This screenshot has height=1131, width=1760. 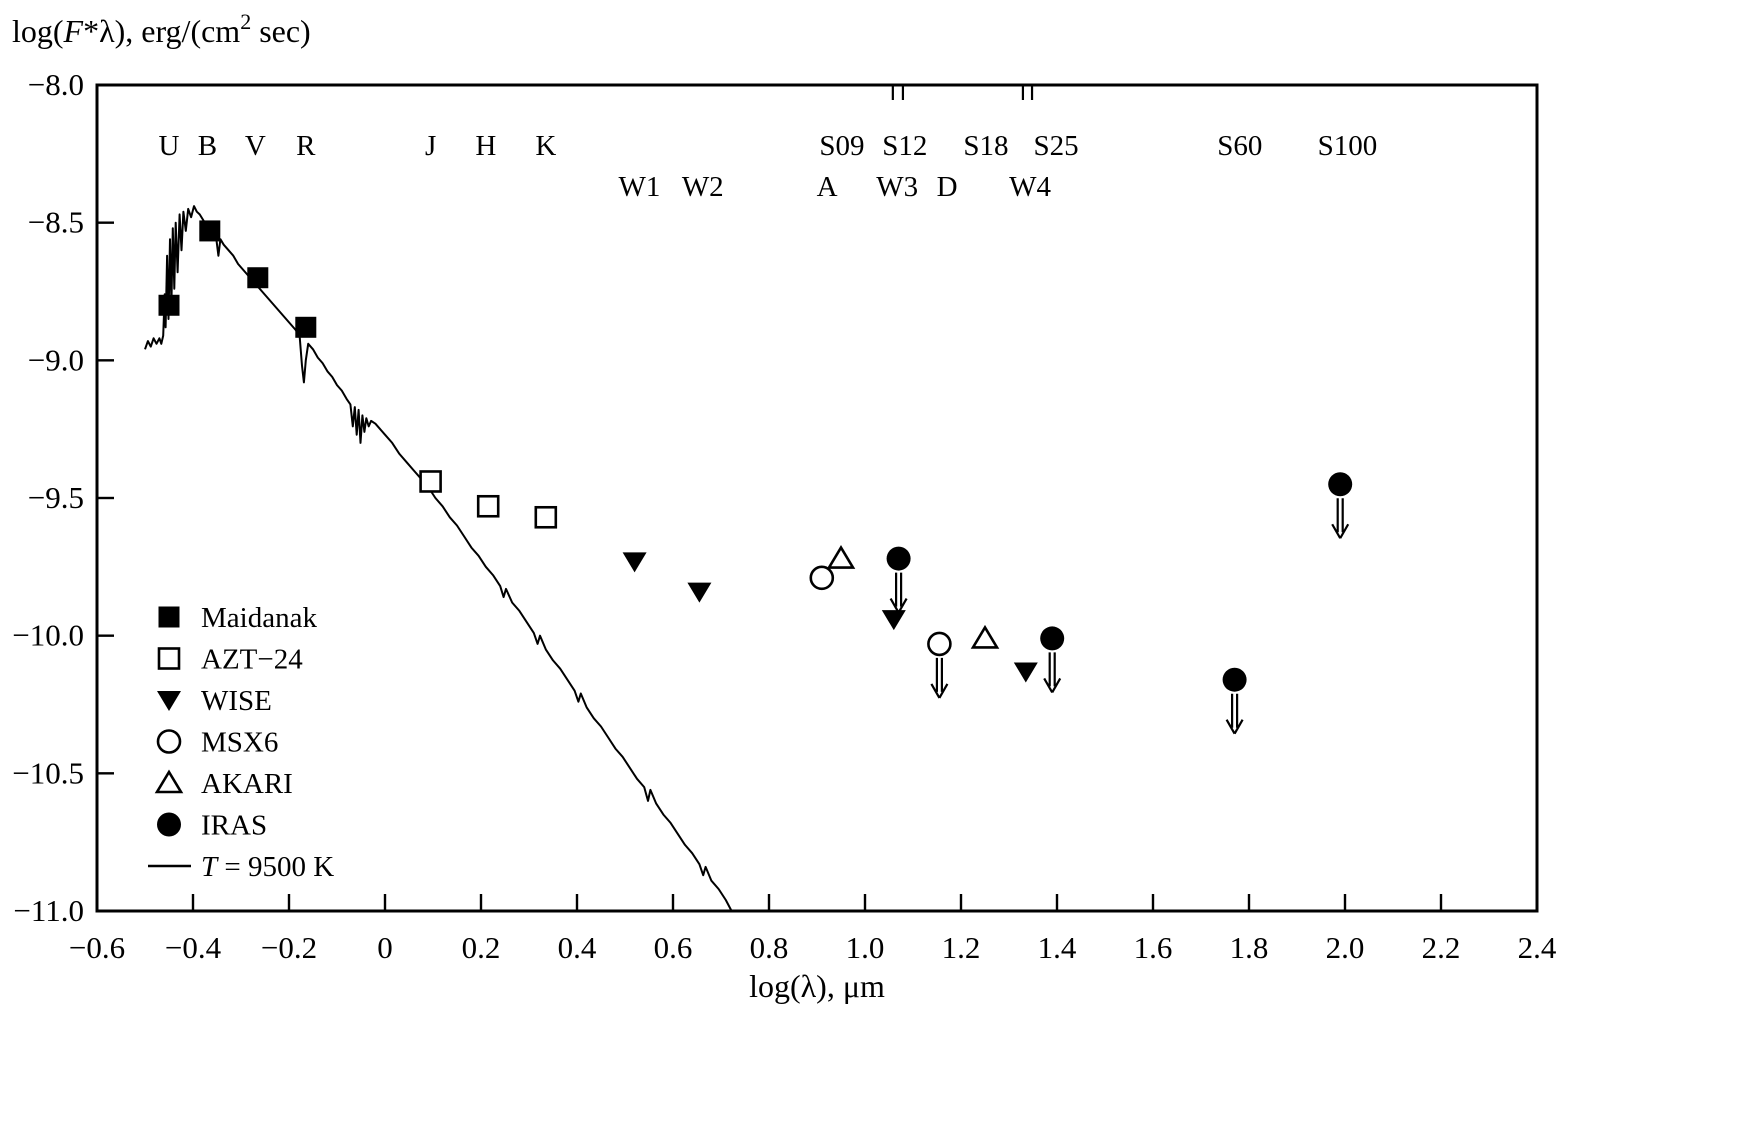 What do you see at coordinates (169, 617) in the screenshot?
I see `legend-marker-filled-square` at bounding box center [169, 617].